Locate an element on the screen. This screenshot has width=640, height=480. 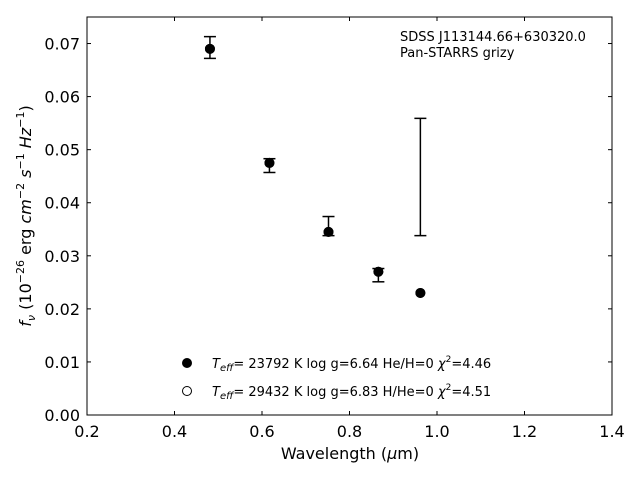
y-tick-label: 0.06 is located at coordinates (62, 97).